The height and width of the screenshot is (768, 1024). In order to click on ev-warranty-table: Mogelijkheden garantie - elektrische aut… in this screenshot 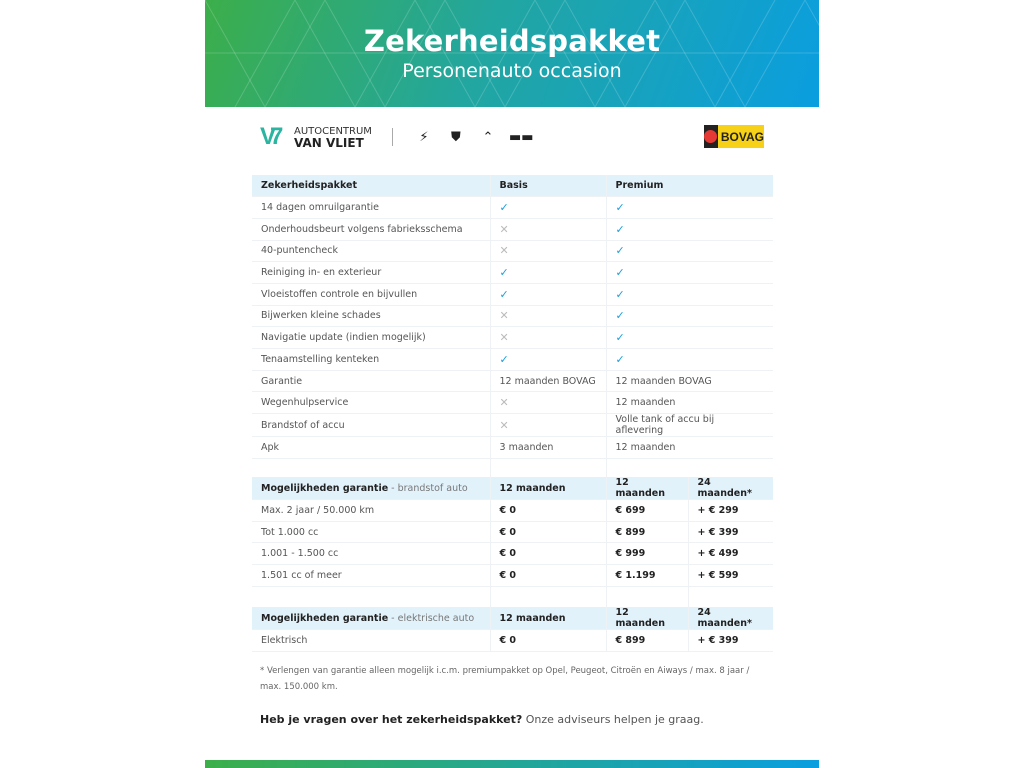, I will do `click(512, 629)`.